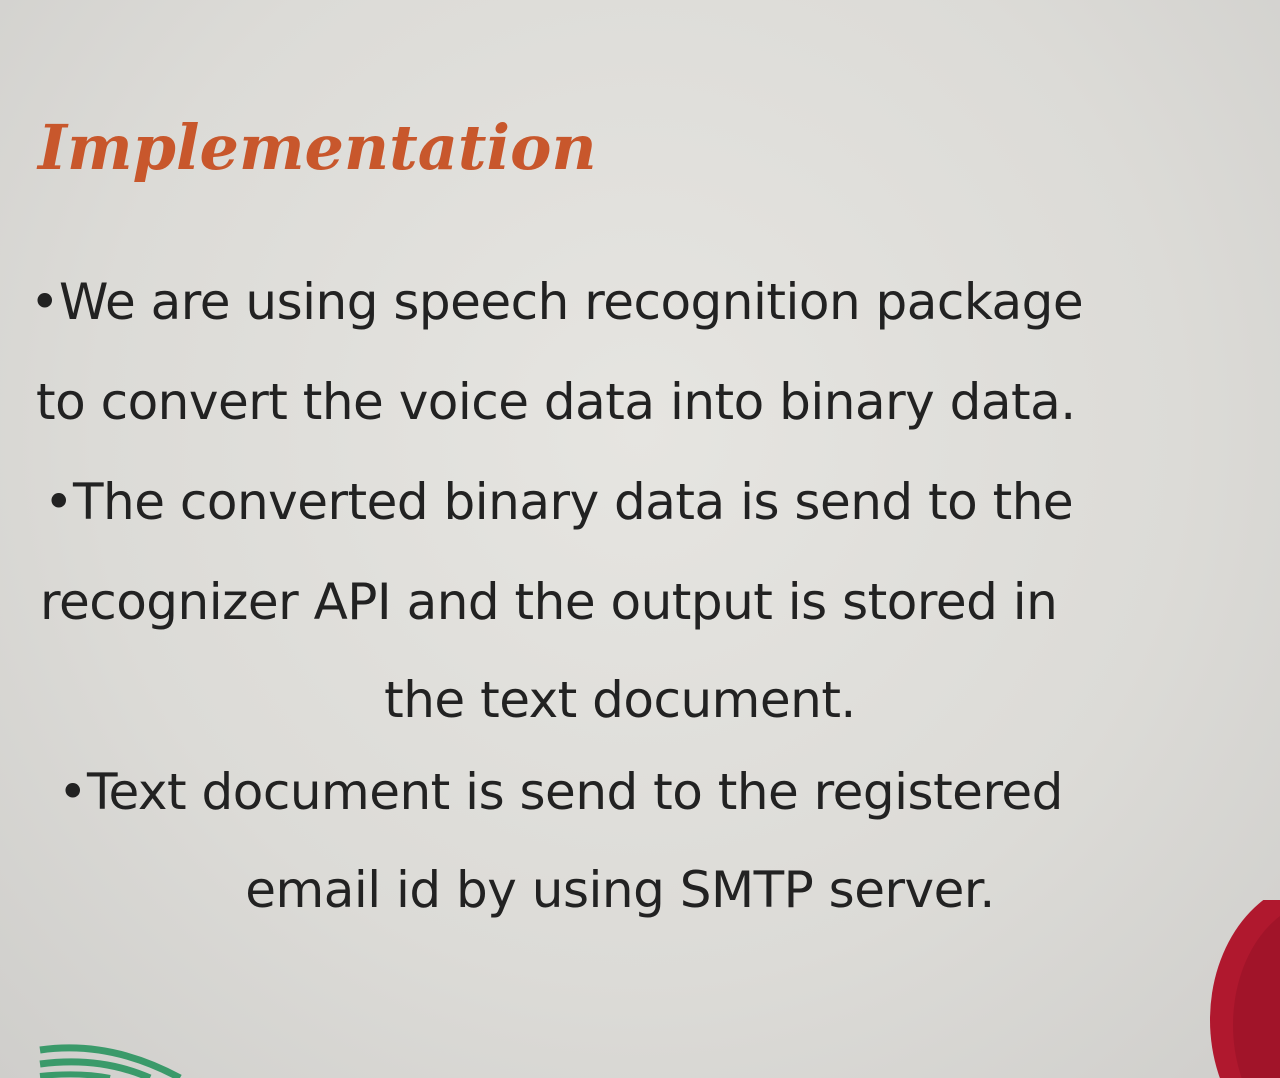  Describe the element at coordinates (317, 147) in the screenshot. I see `slide-title: Implementation` at that location.